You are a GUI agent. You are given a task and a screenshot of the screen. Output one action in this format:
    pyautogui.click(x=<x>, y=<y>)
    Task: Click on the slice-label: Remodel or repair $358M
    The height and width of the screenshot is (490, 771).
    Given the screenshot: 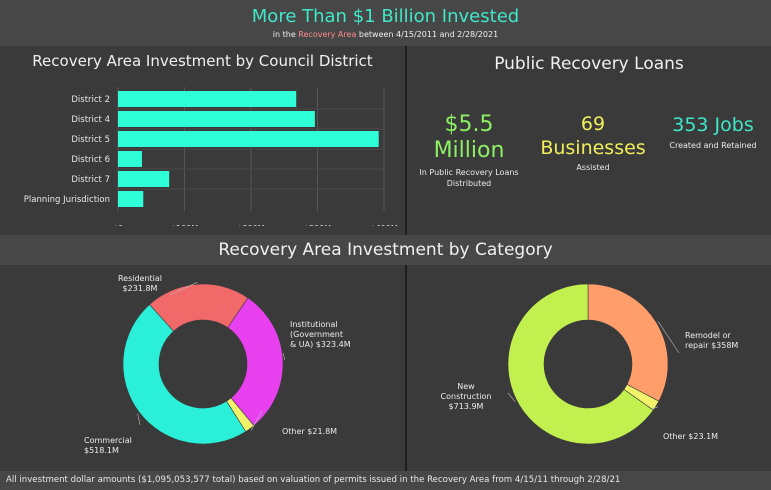 What is the action you would take?
    pyautogui.click(x=711, y=340)
    